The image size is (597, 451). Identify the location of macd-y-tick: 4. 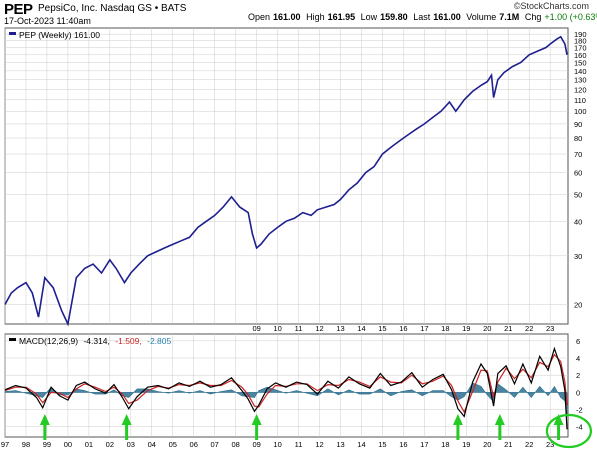
(578, 358).